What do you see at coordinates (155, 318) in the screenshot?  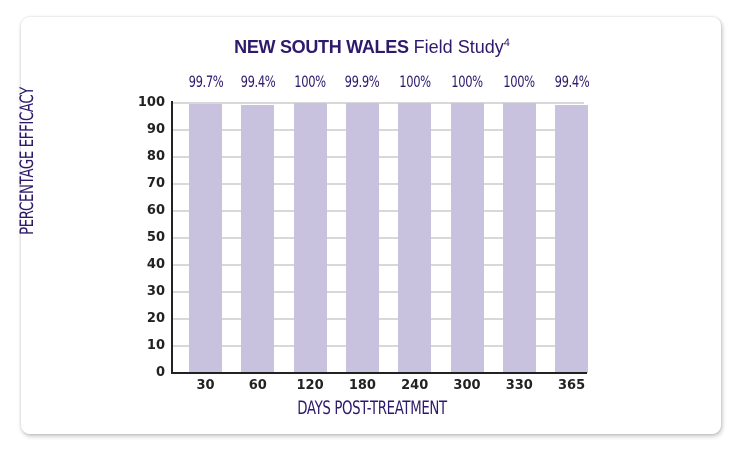 I see `y-tick-label: 20` at bounding box center [155, 318].